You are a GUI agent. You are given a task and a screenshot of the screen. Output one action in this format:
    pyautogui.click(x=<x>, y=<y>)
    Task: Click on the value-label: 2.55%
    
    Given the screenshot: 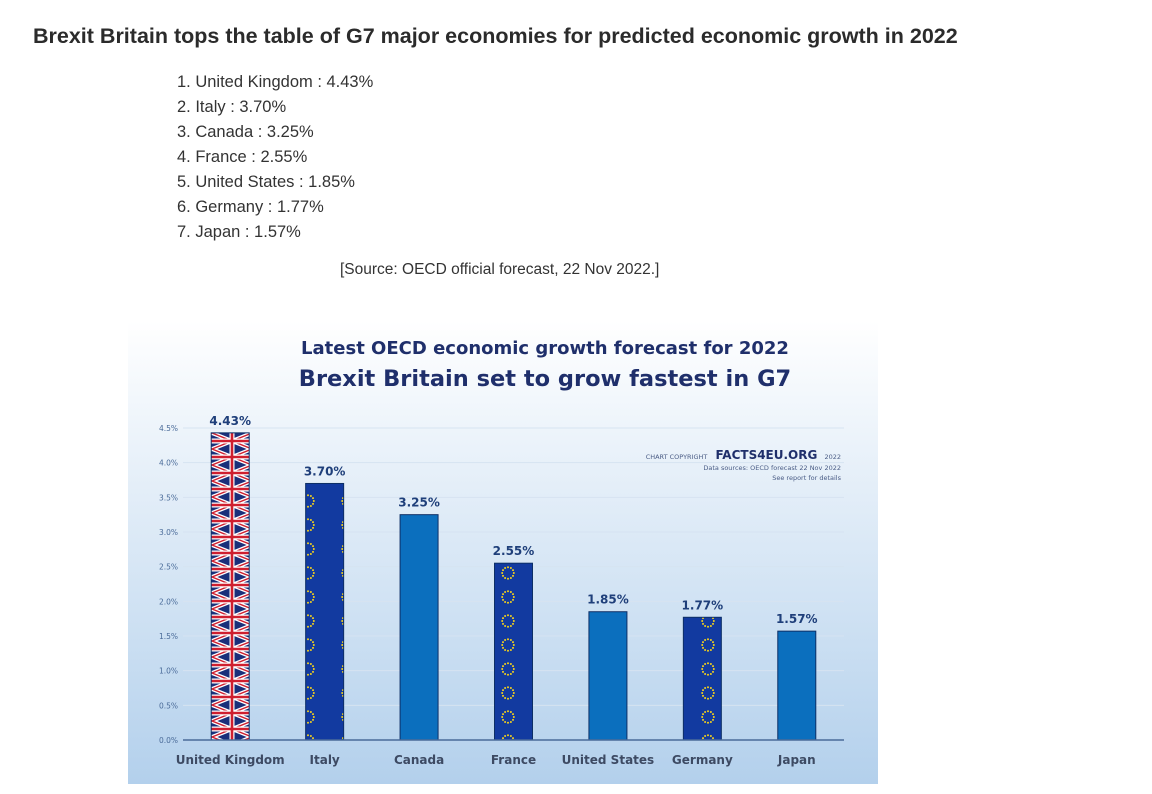 What is the action you would take?
    pyautogui.click(x=514, y=551)
    